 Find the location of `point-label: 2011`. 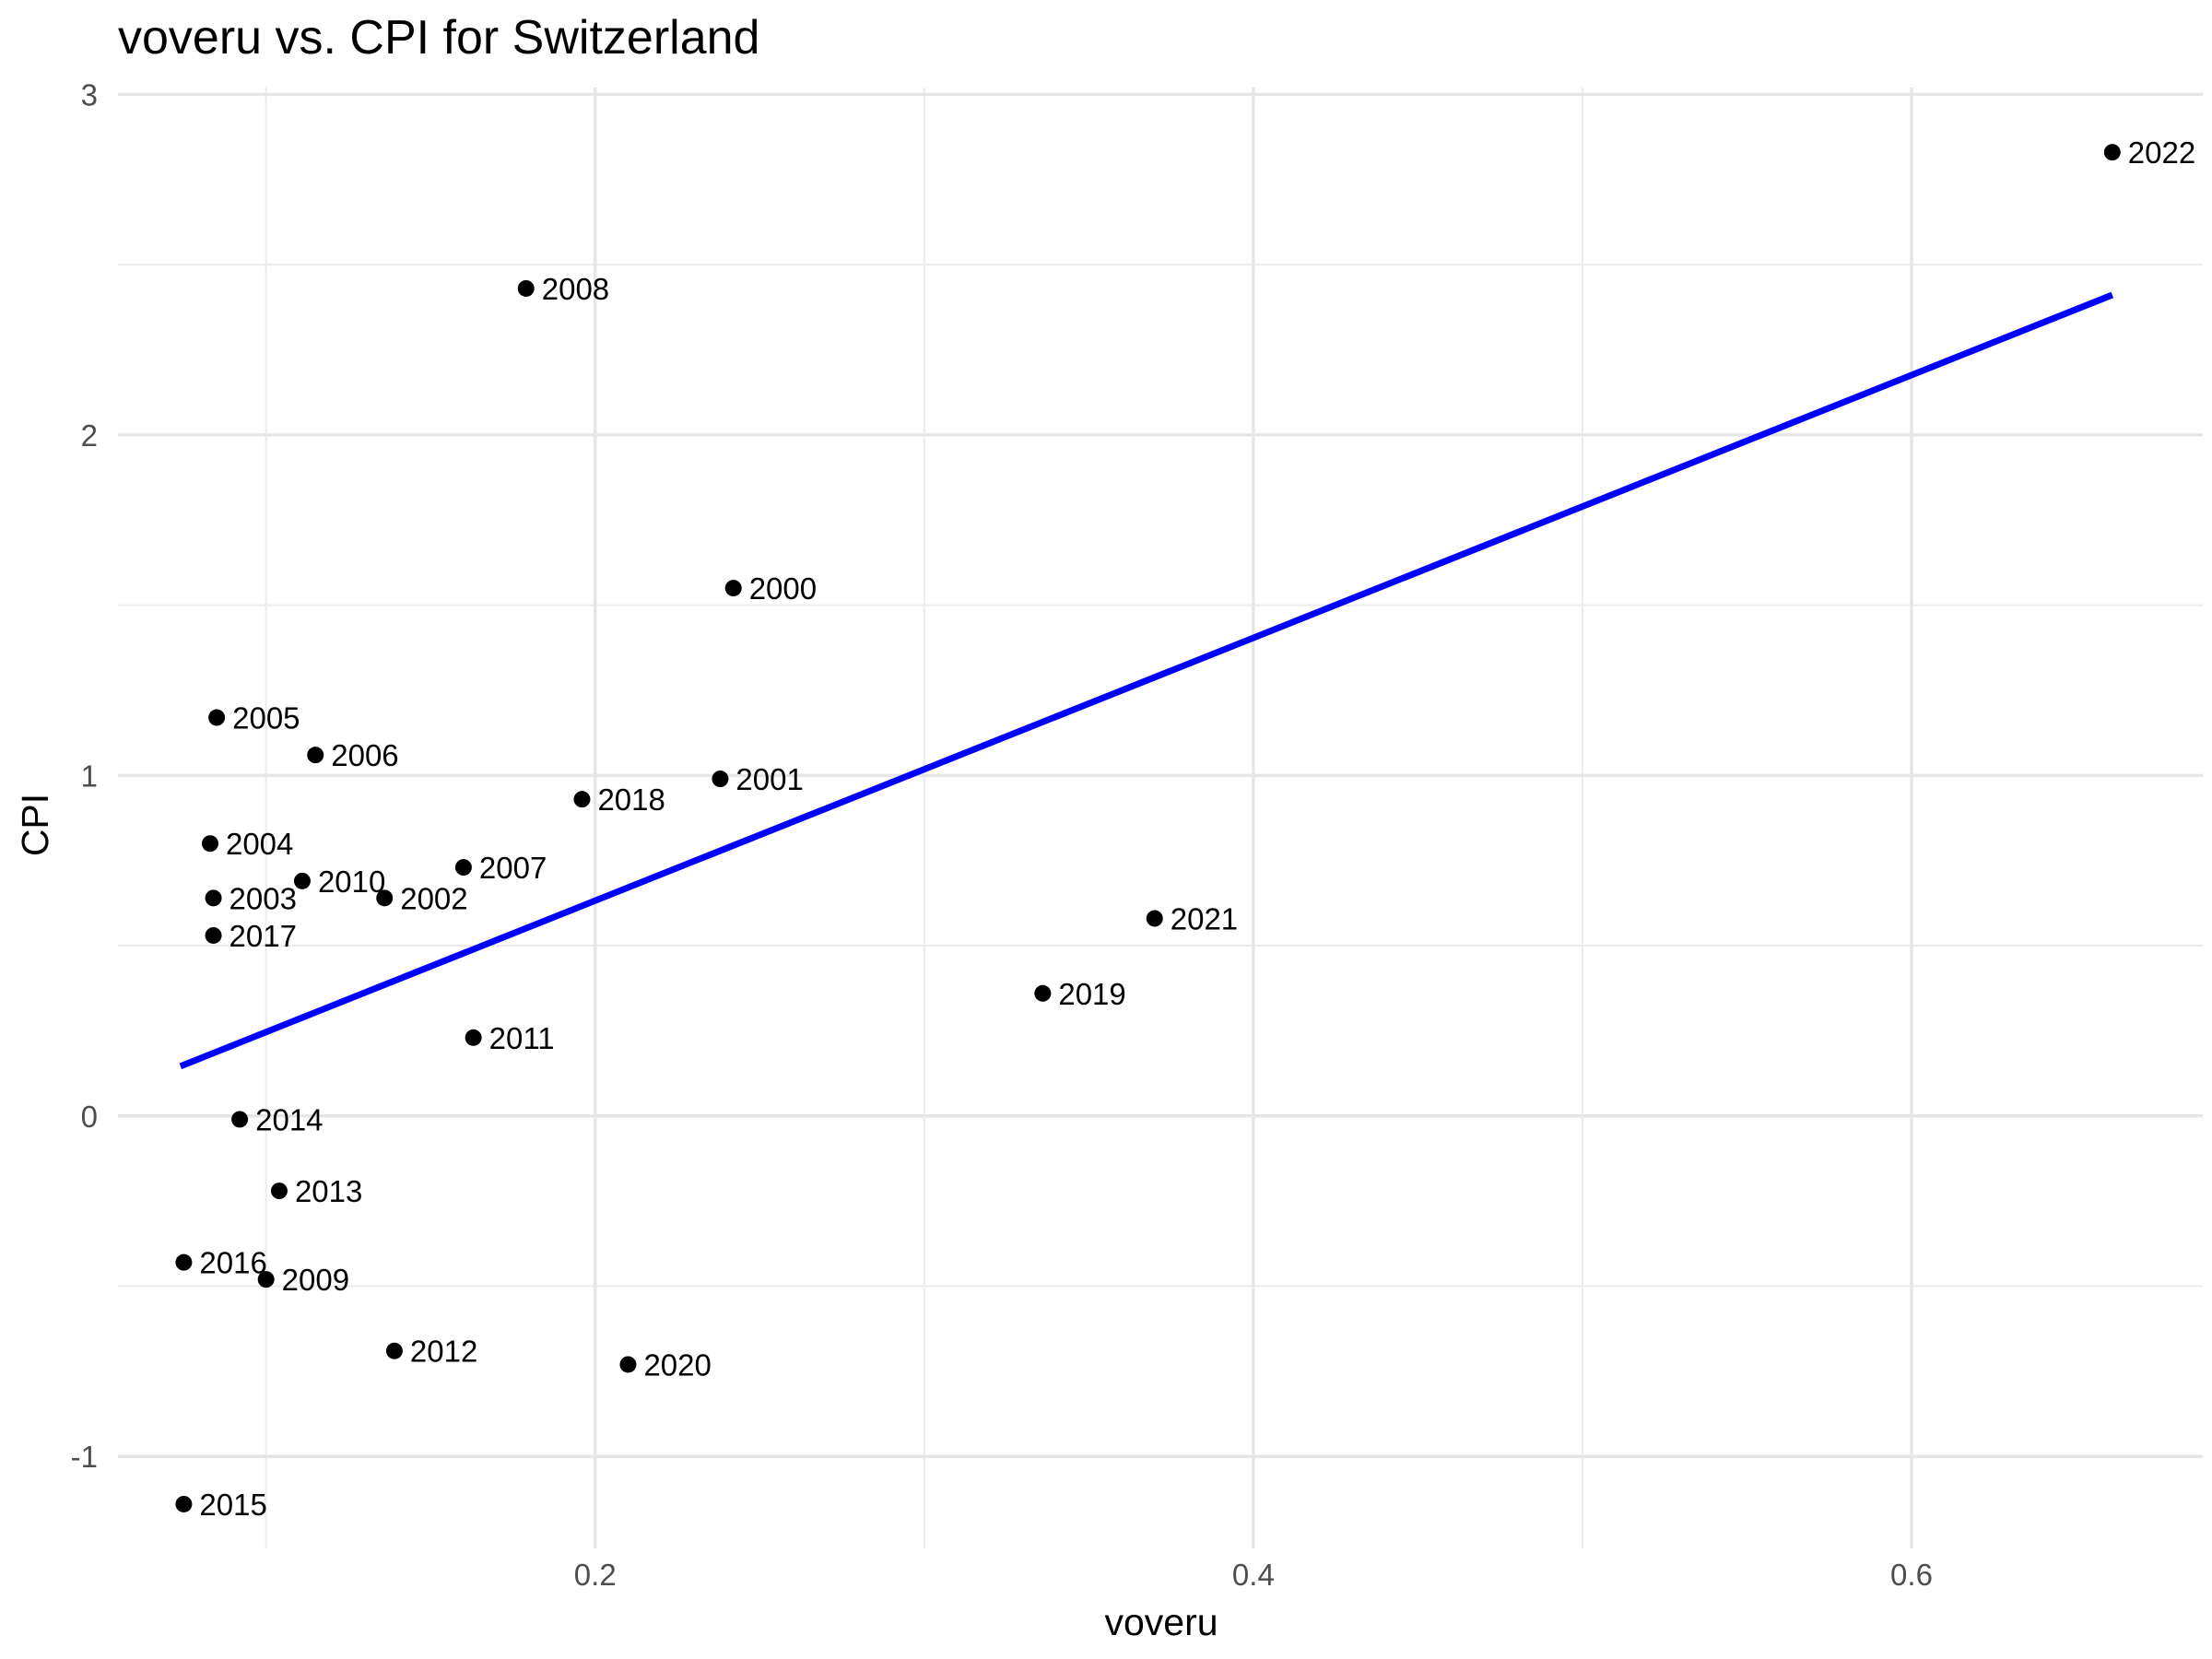

point-label: 2011 is located at coordinates (522, 1038).